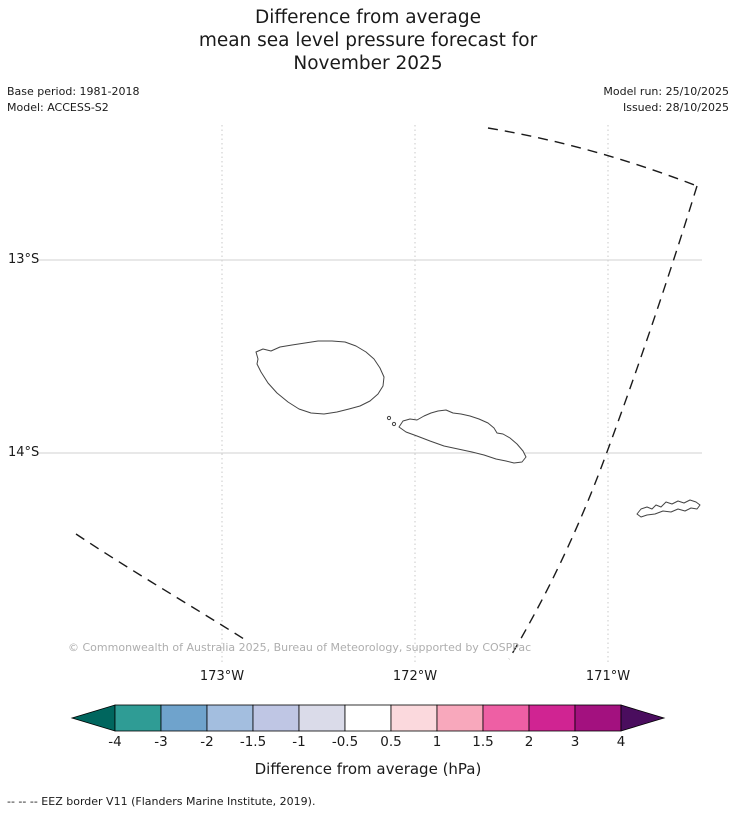 Image resolution: width=736 pixels, height=816 pixels. What do you see at coordinates (621, 742) in the screenshot?
I see `colorbar-tick: 4` at bounding box center [621, 742].